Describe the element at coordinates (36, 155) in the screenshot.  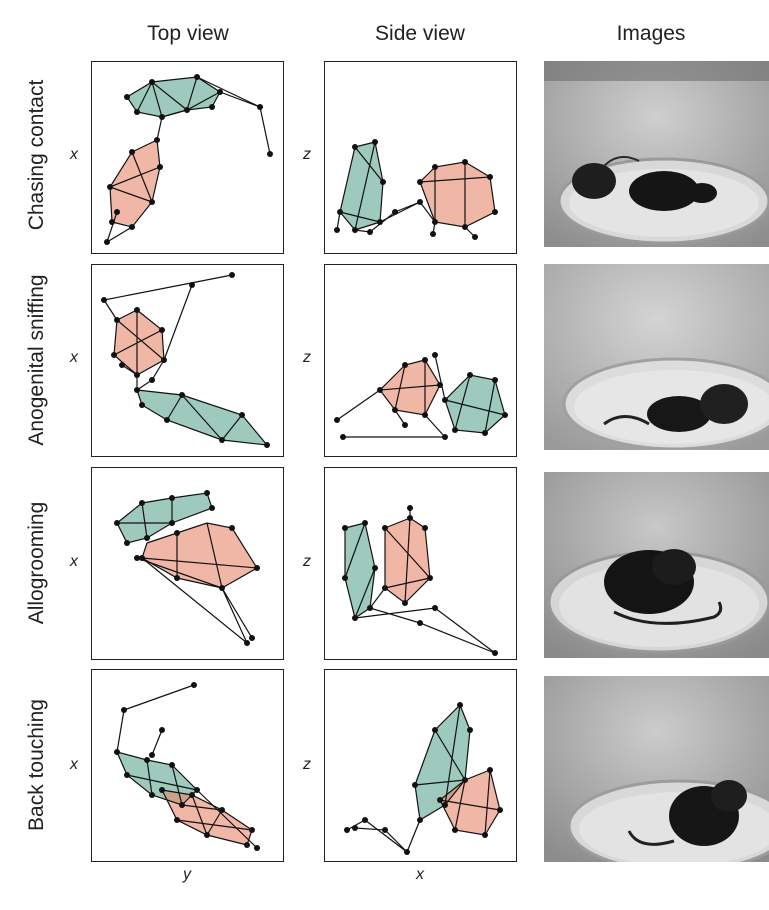
I see `row-label-chasing-contact: Chasing contact` at that location.